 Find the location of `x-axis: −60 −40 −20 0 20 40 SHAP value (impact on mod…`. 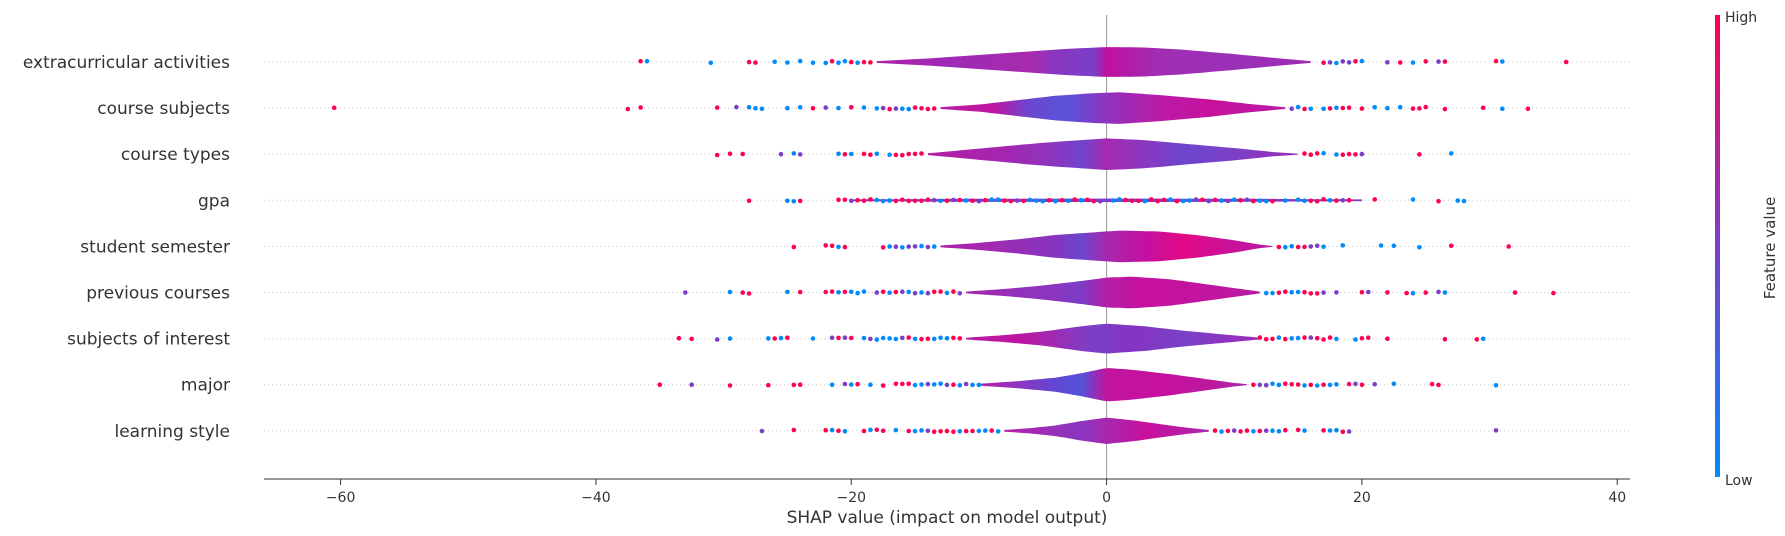

x-axis: −60 −40 −20 0 20 40 SHAP value (impact on mod… is located at coordinates (947, 503).